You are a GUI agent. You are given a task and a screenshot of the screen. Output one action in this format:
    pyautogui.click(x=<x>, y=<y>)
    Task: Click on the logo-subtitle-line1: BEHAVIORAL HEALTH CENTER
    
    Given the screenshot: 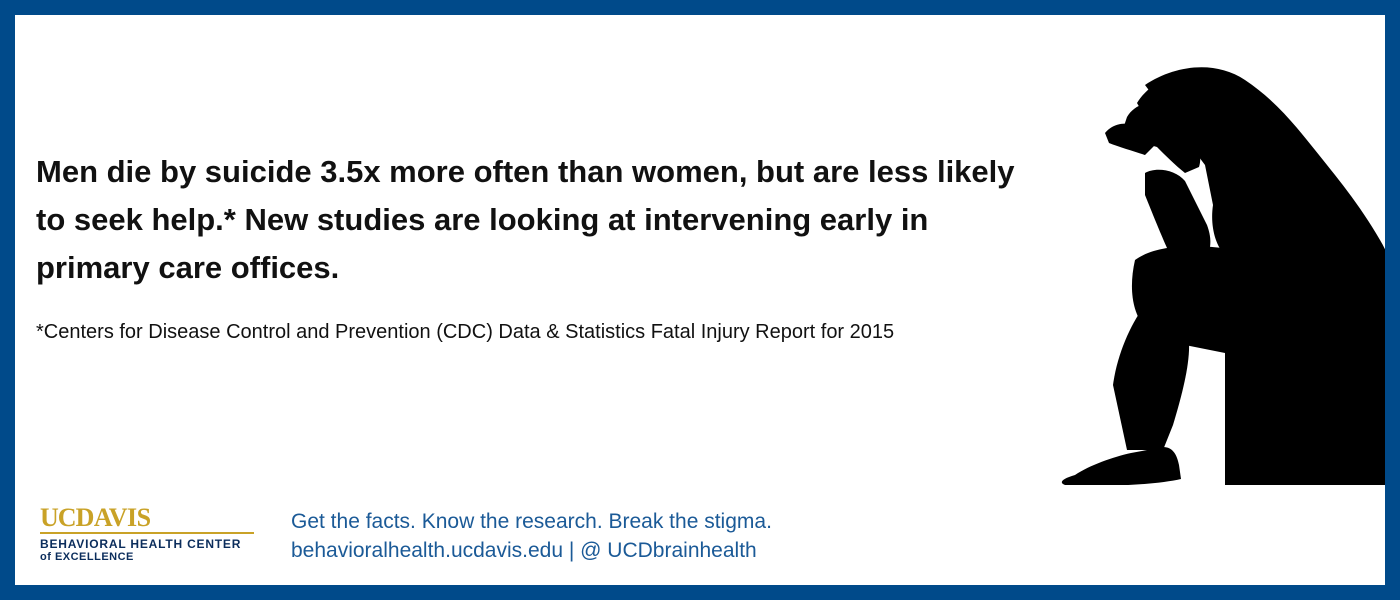 What is the action you would take?
    pyautogui.click(x=141, y=544)
    